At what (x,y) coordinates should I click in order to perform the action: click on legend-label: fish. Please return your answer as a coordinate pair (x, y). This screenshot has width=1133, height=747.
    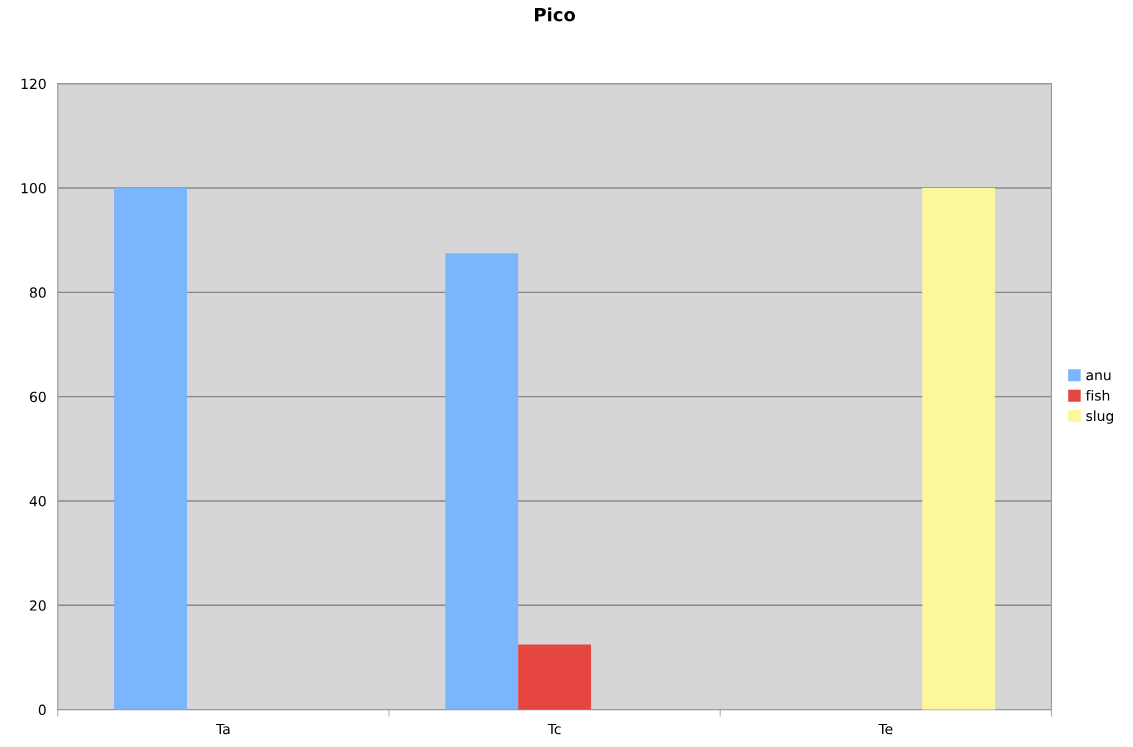
    Looking at the image, I should click on (1097, 395).